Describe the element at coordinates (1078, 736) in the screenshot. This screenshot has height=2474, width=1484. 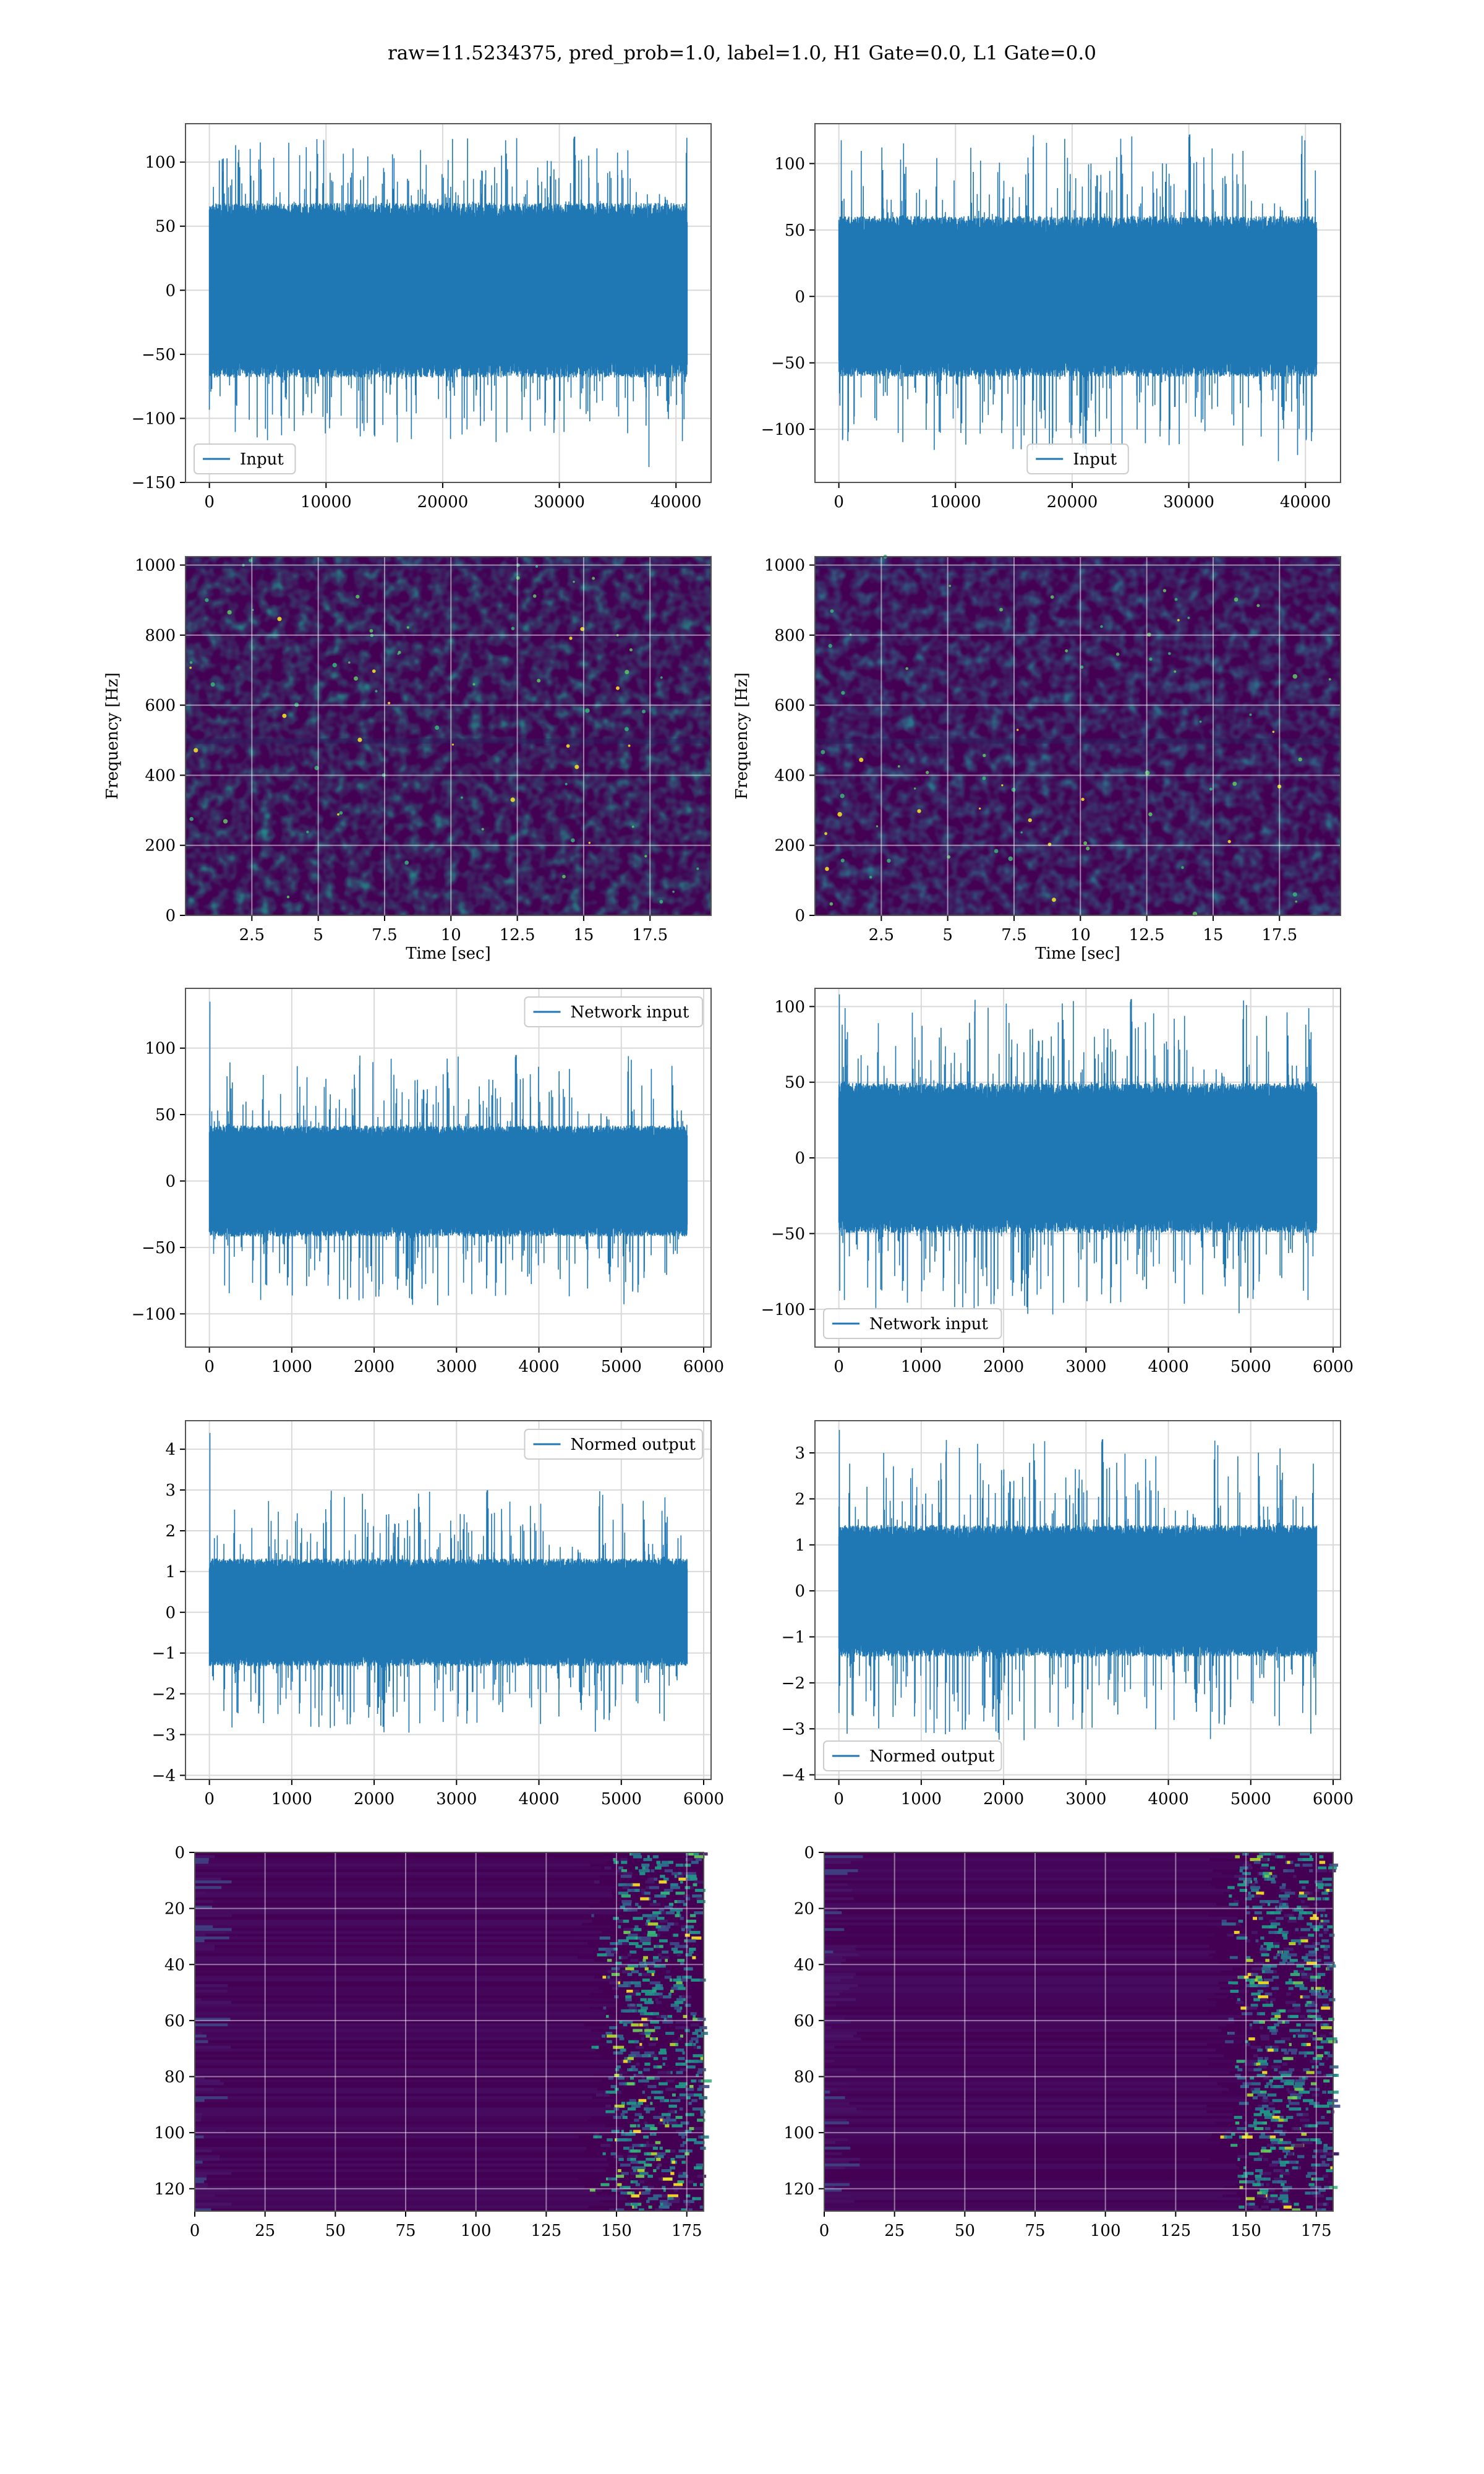
I see `l1-spectrogram-image-texture` at that location.